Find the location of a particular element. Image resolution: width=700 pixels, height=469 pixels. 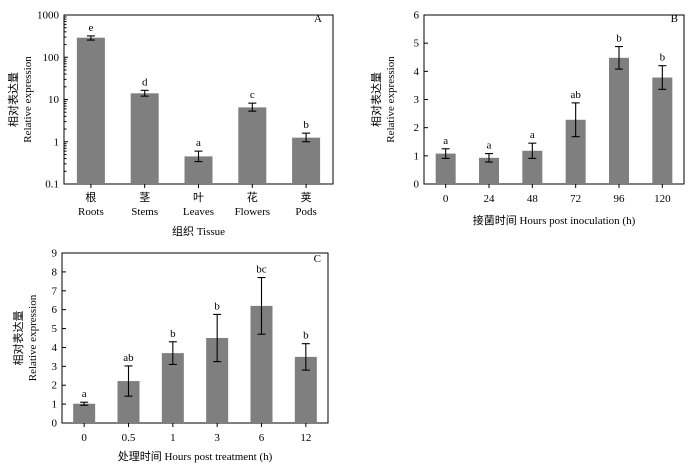

panel-letter: B is located at coordinates (674, 19).